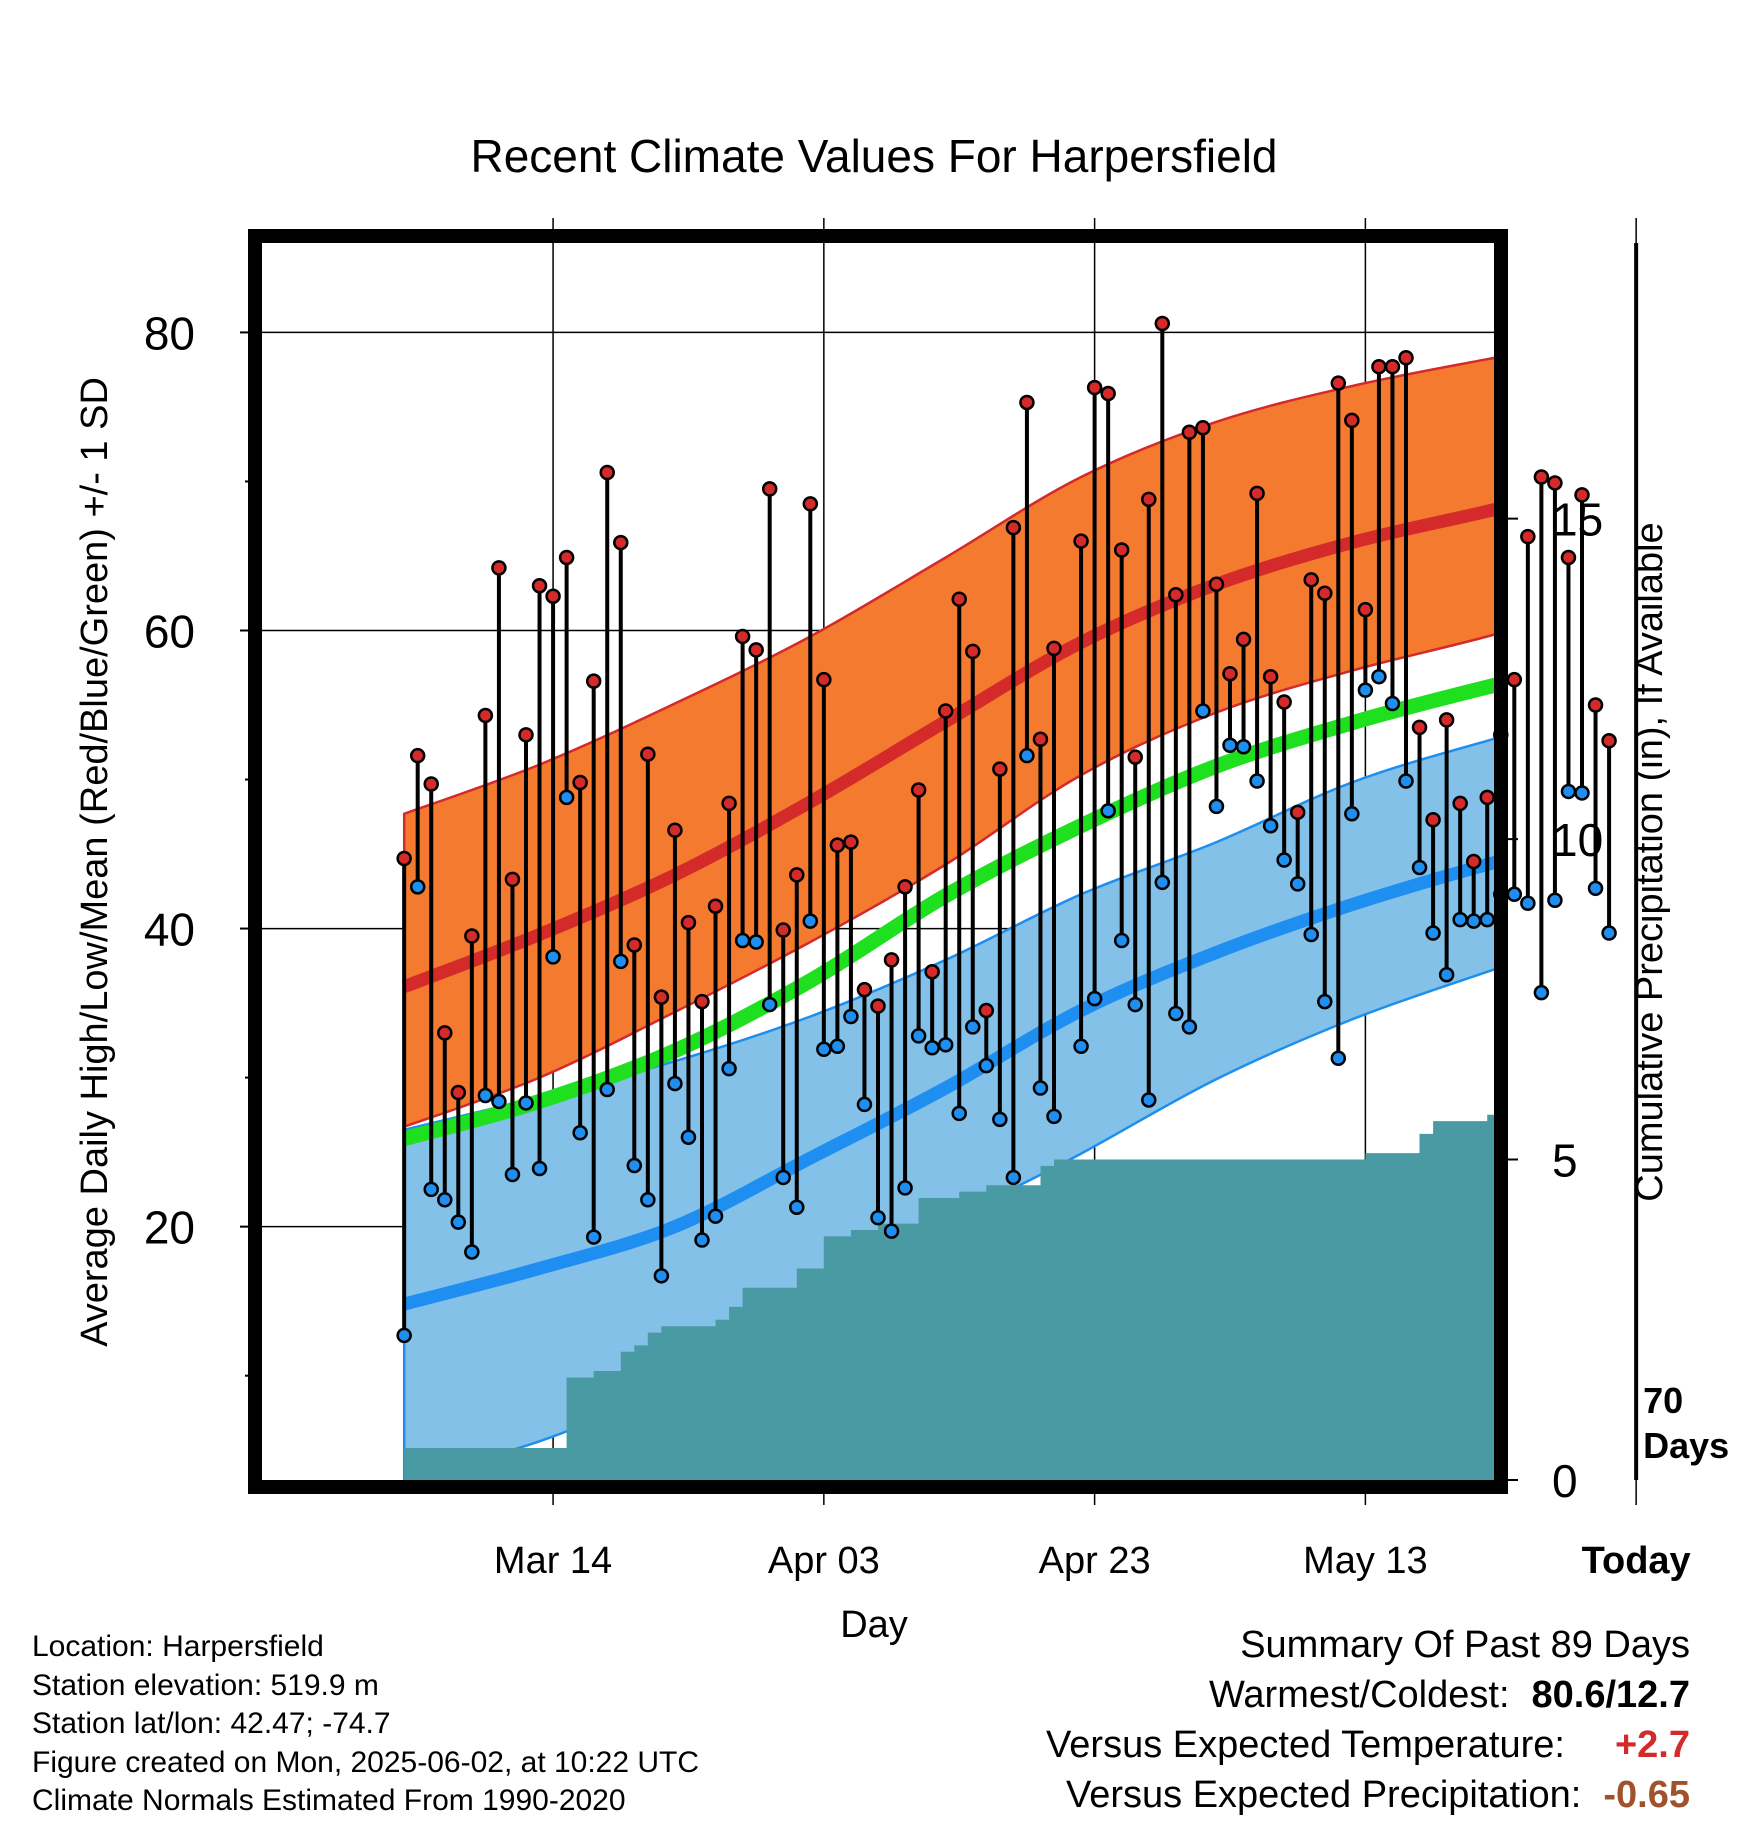 The height and width of the screenshot is (1828, 1748). What do you see at coordinates (1577, 840) in the screenshot?
I see `y2-tick-label-10: 10` at bounding box center [1577, 840].